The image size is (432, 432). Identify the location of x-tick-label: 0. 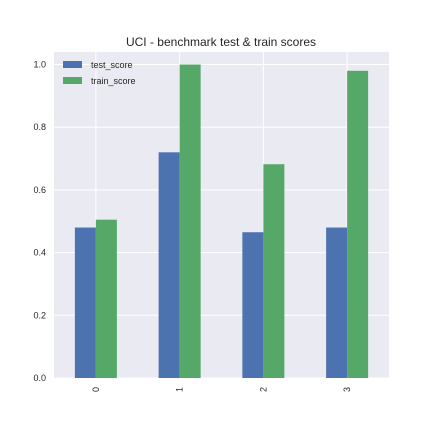
(96, 389).